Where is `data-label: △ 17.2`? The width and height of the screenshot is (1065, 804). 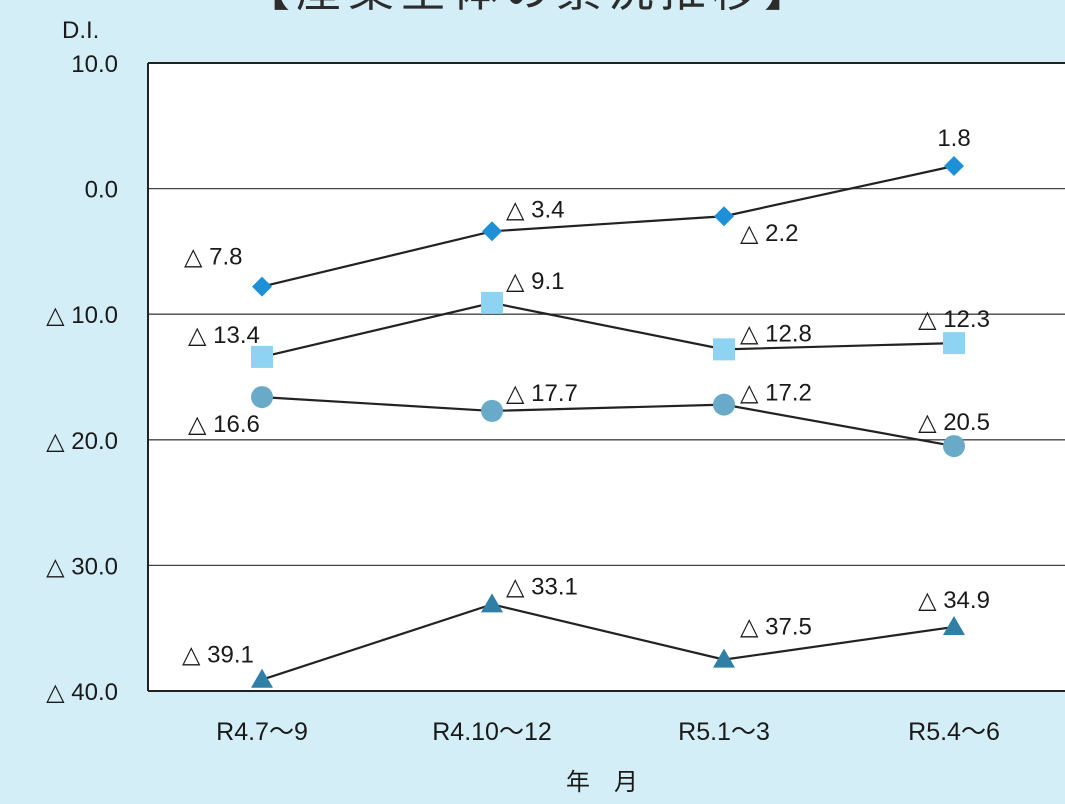 data-label: △ 17.2 is located at coordinates (776, 393).